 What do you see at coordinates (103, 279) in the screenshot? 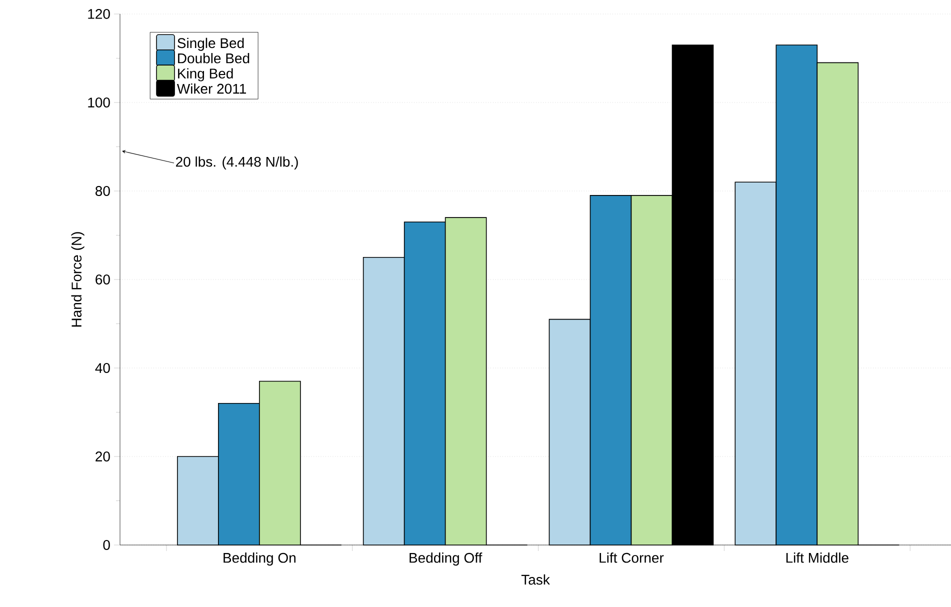
I see `y-tick-label: 60` at bounding box center [103, 279].